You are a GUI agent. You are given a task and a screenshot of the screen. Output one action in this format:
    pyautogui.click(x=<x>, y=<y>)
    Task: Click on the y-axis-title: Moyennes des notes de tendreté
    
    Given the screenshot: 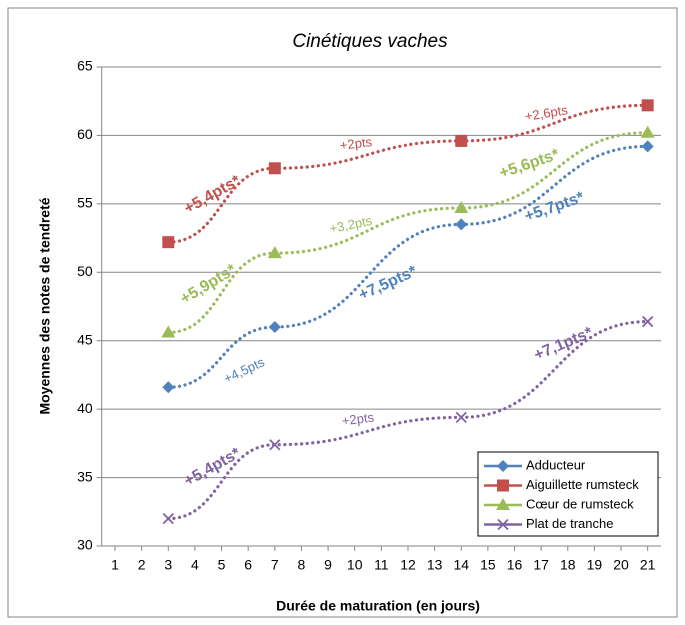 What is the action you would take?
    pyautogui.click(x=45, y=305)
    